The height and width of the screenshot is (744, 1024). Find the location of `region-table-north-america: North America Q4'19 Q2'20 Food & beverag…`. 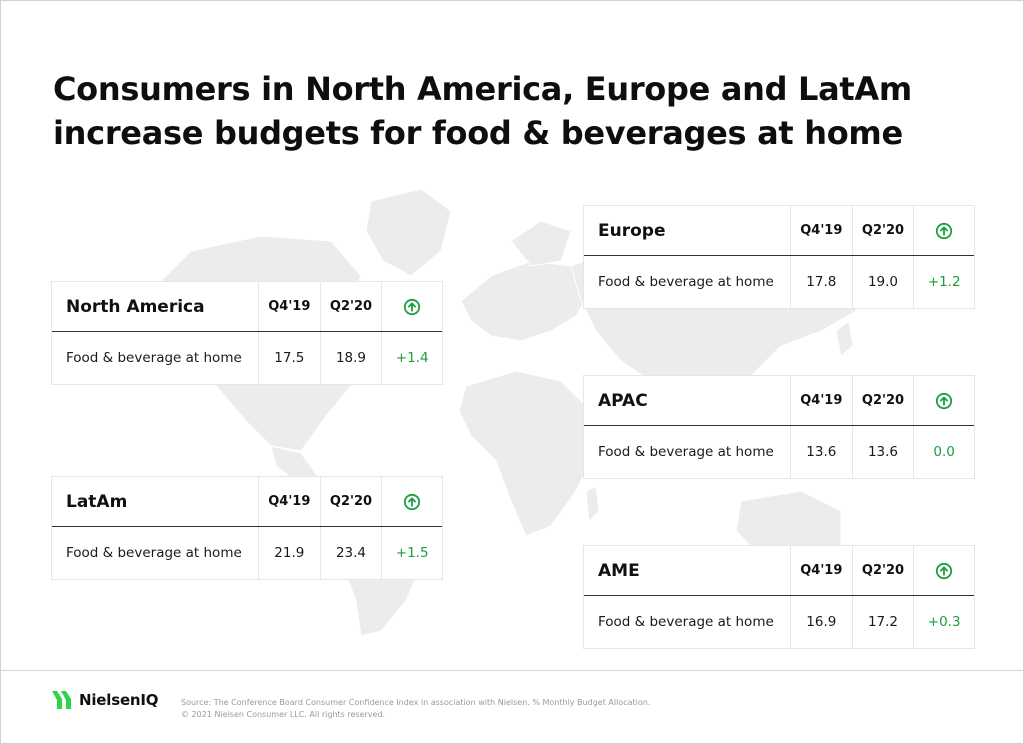

region-table-north-america: North America Q4'19 Q2'20 Food & beverag… is located at coordinates (247, 333).